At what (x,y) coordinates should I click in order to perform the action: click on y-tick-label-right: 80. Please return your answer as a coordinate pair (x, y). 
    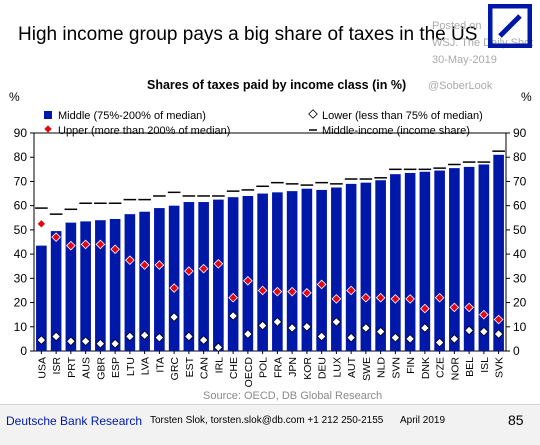
    Looking at the image, I should click on (520, 157).